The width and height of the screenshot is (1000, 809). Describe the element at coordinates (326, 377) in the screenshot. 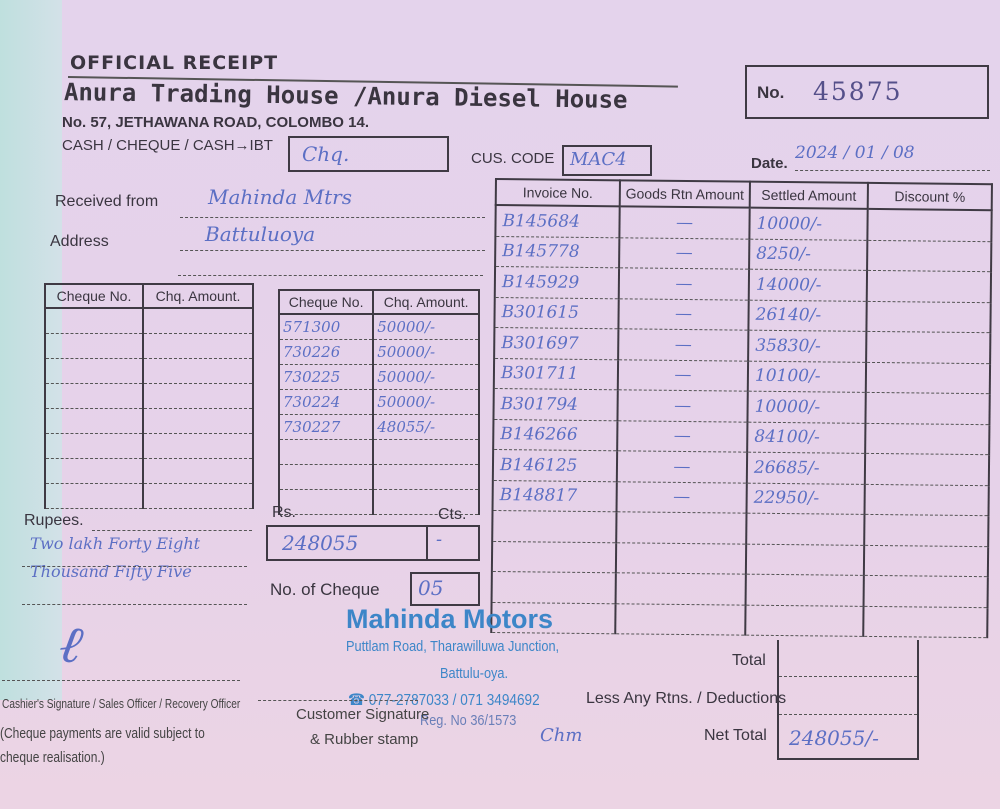

I see `cheque-no-cell: 730225` at that location.